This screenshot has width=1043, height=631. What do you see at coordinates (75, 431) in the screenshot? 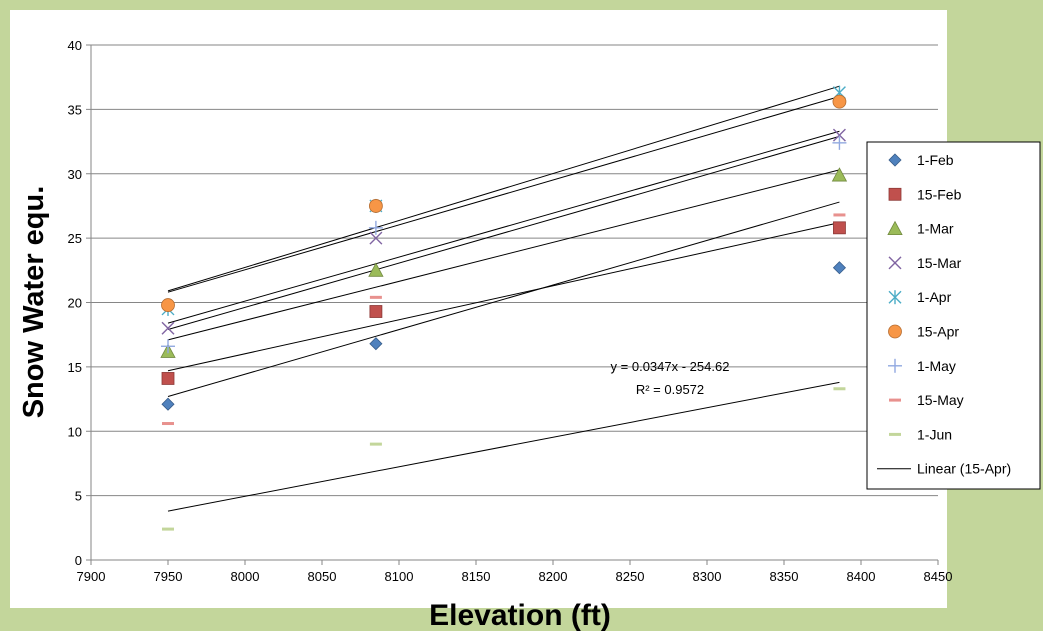
I see `y-tick-label: 10` at bounding box center [75, 431].